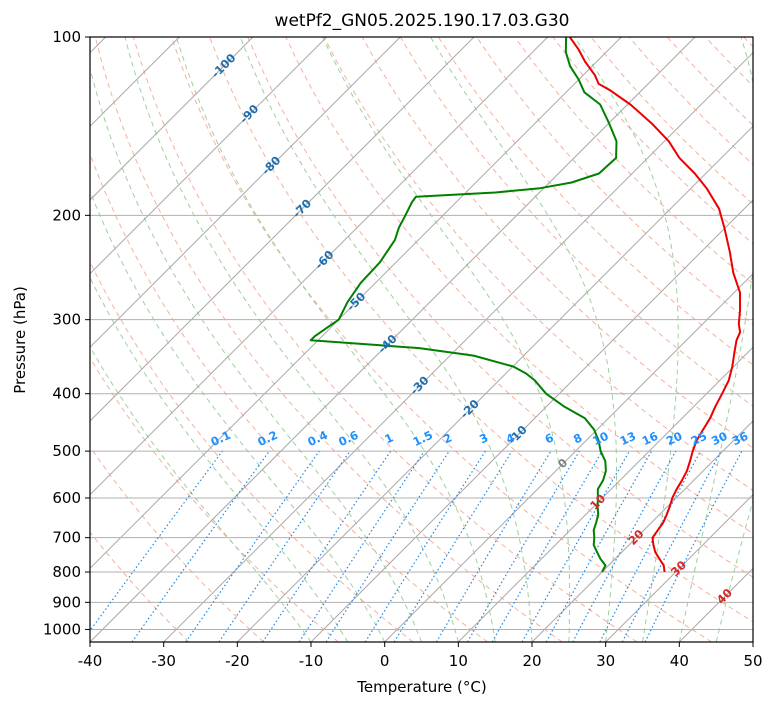 Image resolution: width=775 pixels, height=708 pixels. I want to click on isotherm-label: -100, so click(223, 66).